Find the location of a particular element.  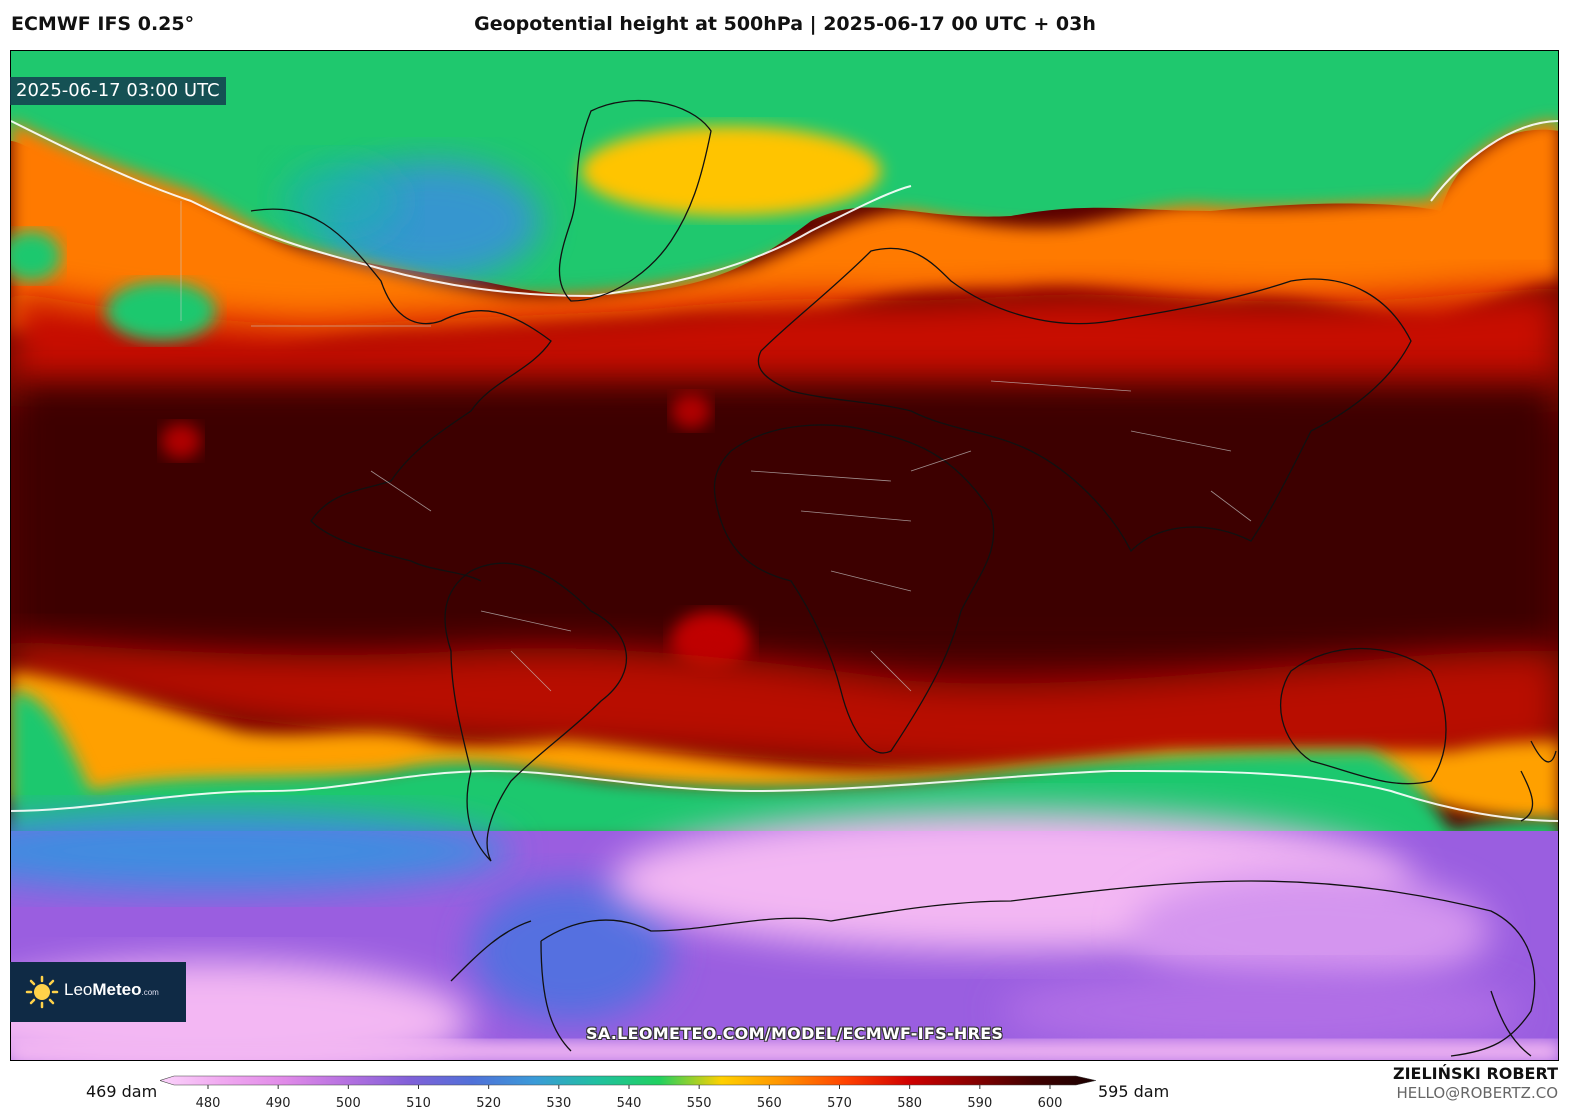

leometeo-logo: LeoMeteo.com is located at coordinates (98, 992).